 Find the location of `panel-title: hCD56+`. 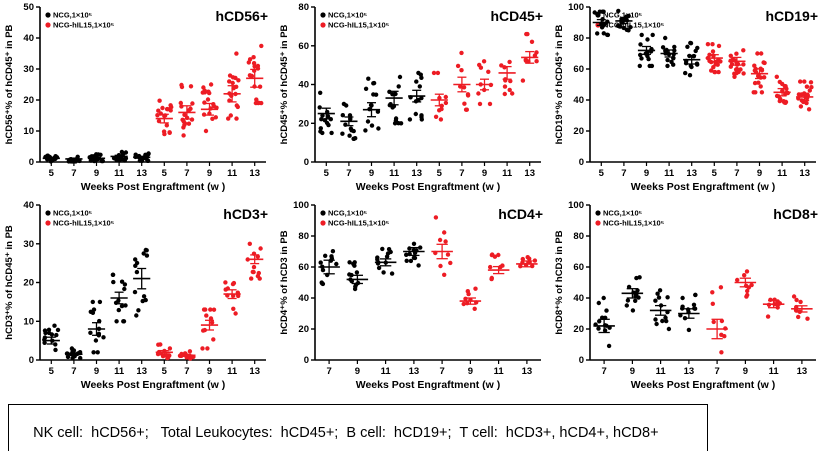

panel-title: hCD56+ is located at coordinates (241, 16).